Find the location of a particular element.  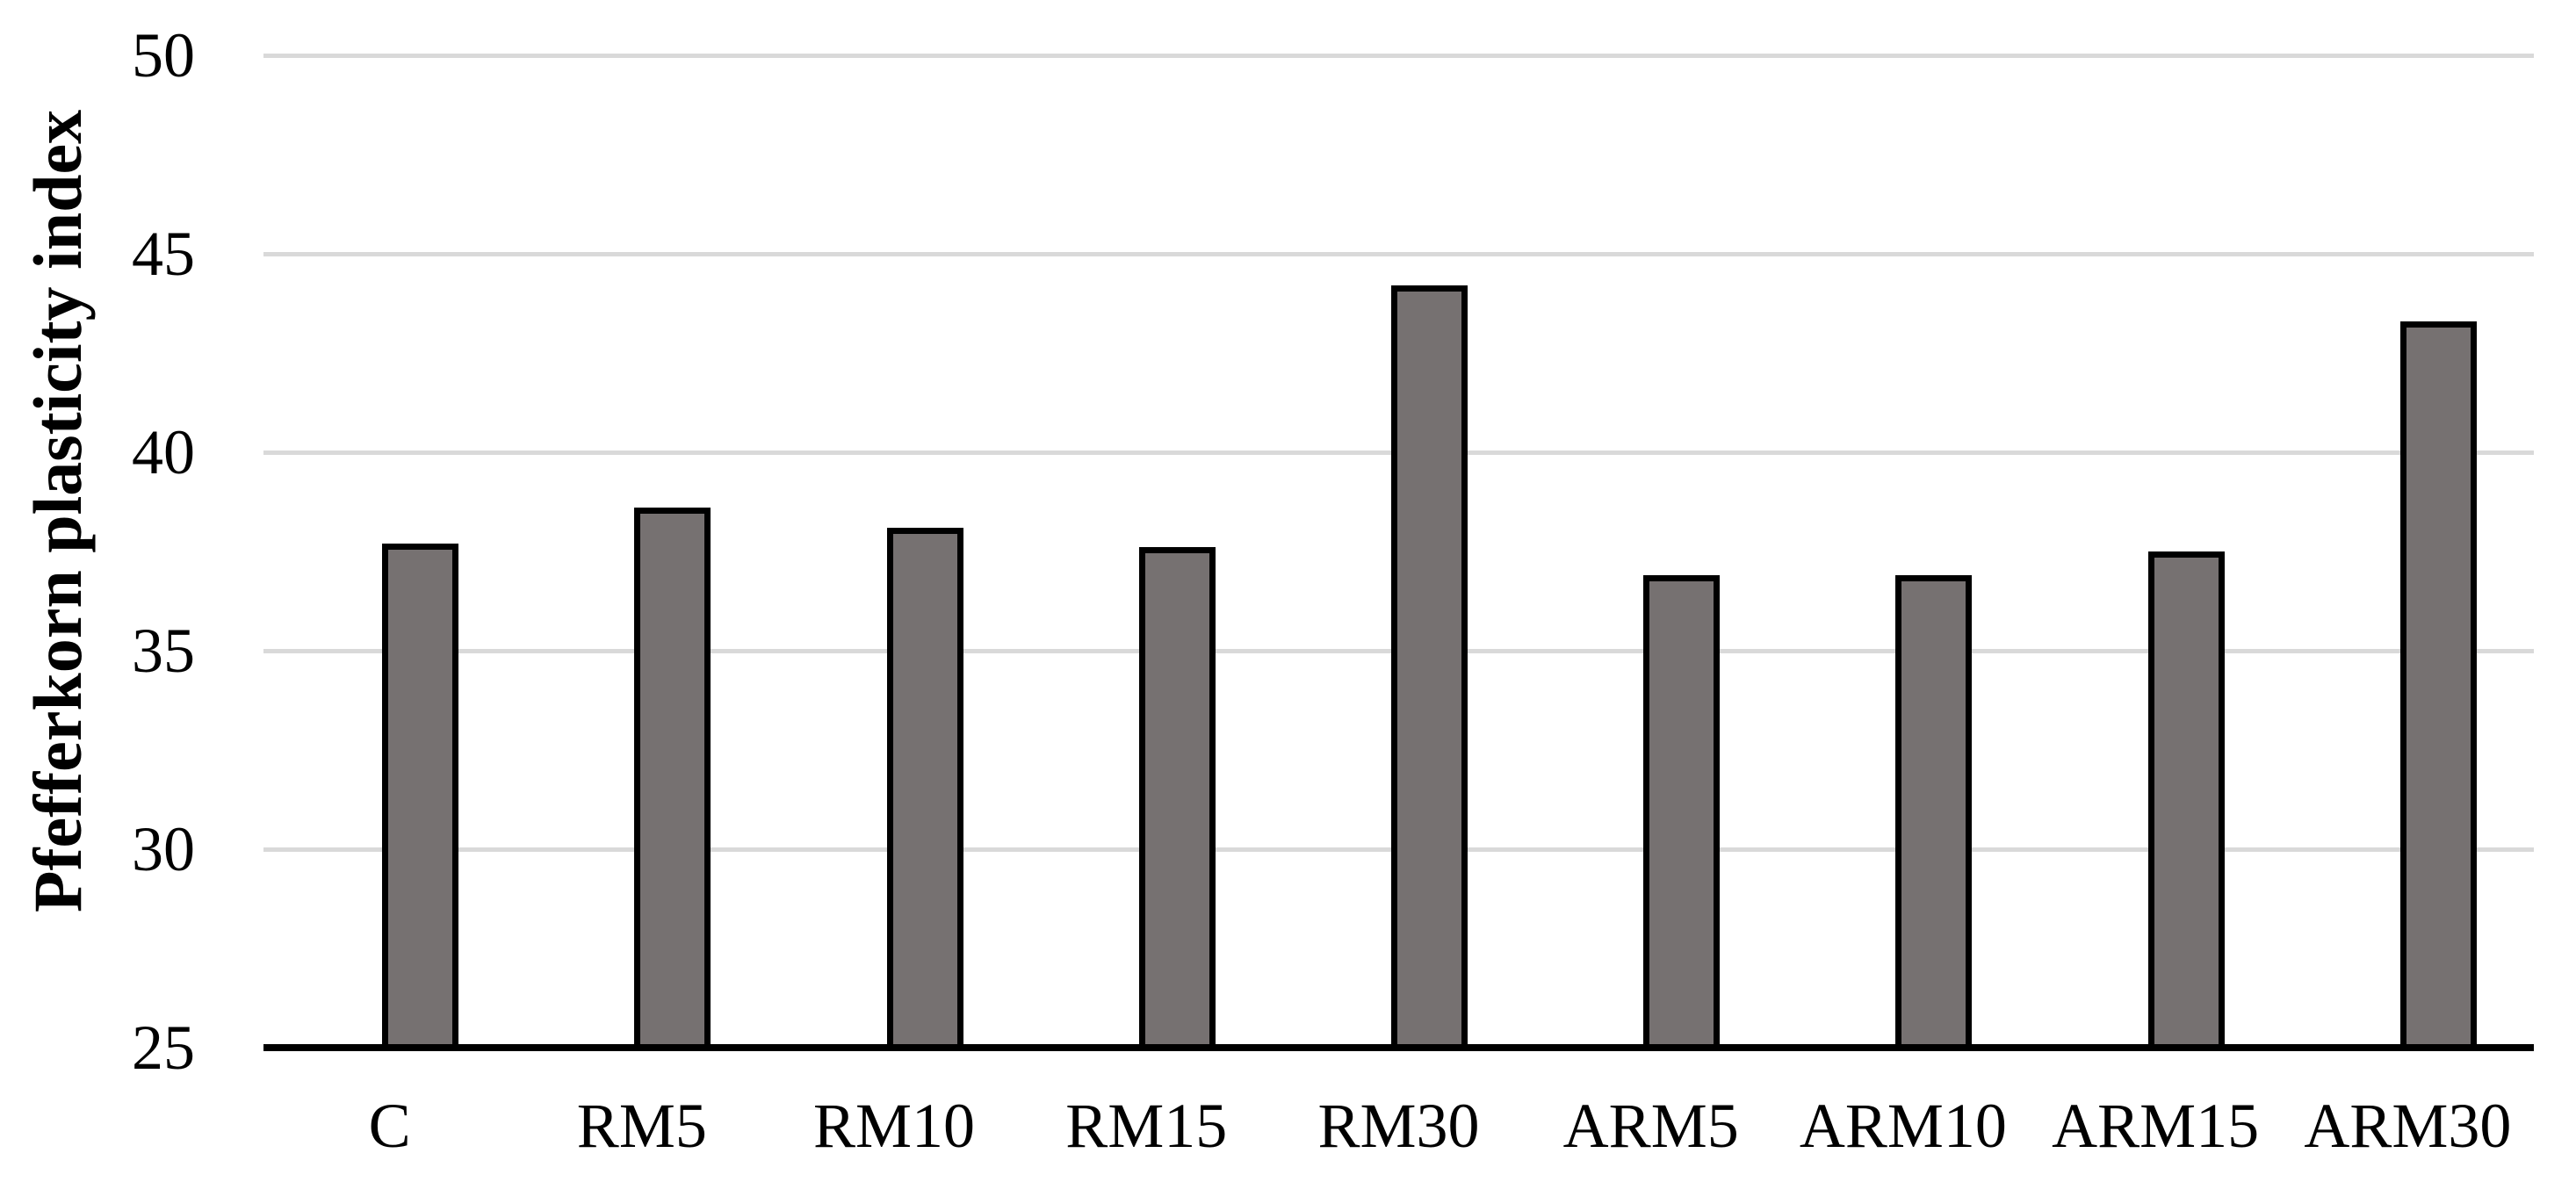

bar-slot-ARM5 is located at coordinates (1681, 551).